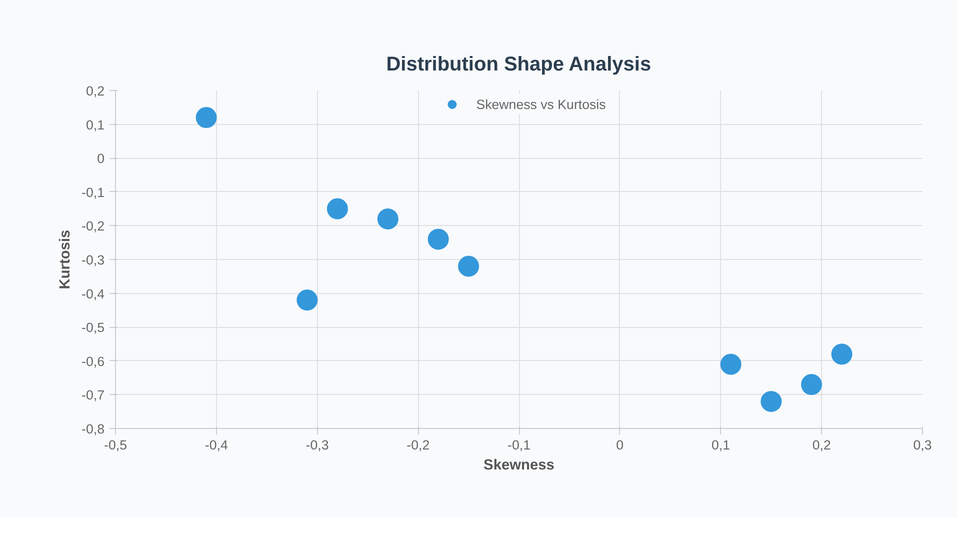 This screenshot has height=559, width=957. Describe the element at coordinates (922, 445) in the screenshot. I see `x-tick-label: 0,3` at that location.